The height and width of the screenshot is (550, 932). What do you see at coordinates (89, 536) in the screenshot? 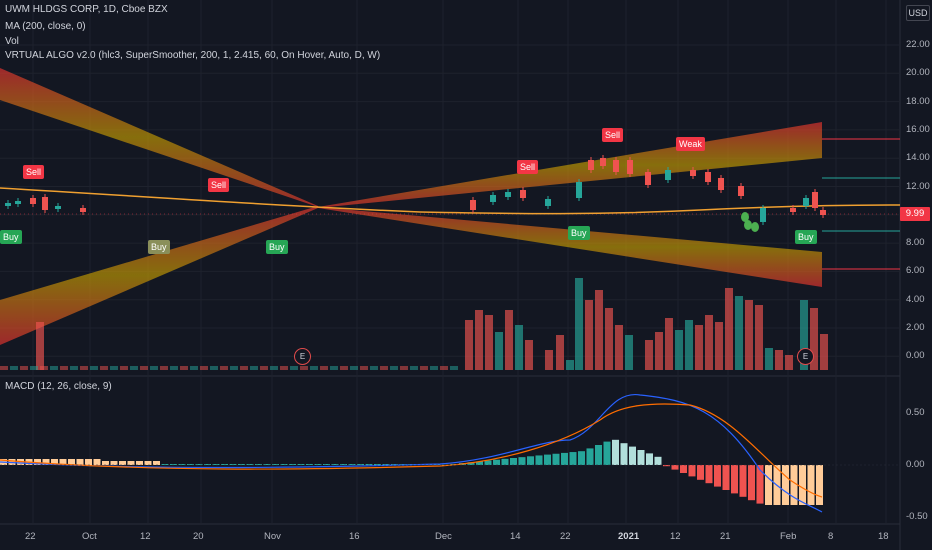
I see `time-axis-label: Oct` at bounding box center [89, 536].